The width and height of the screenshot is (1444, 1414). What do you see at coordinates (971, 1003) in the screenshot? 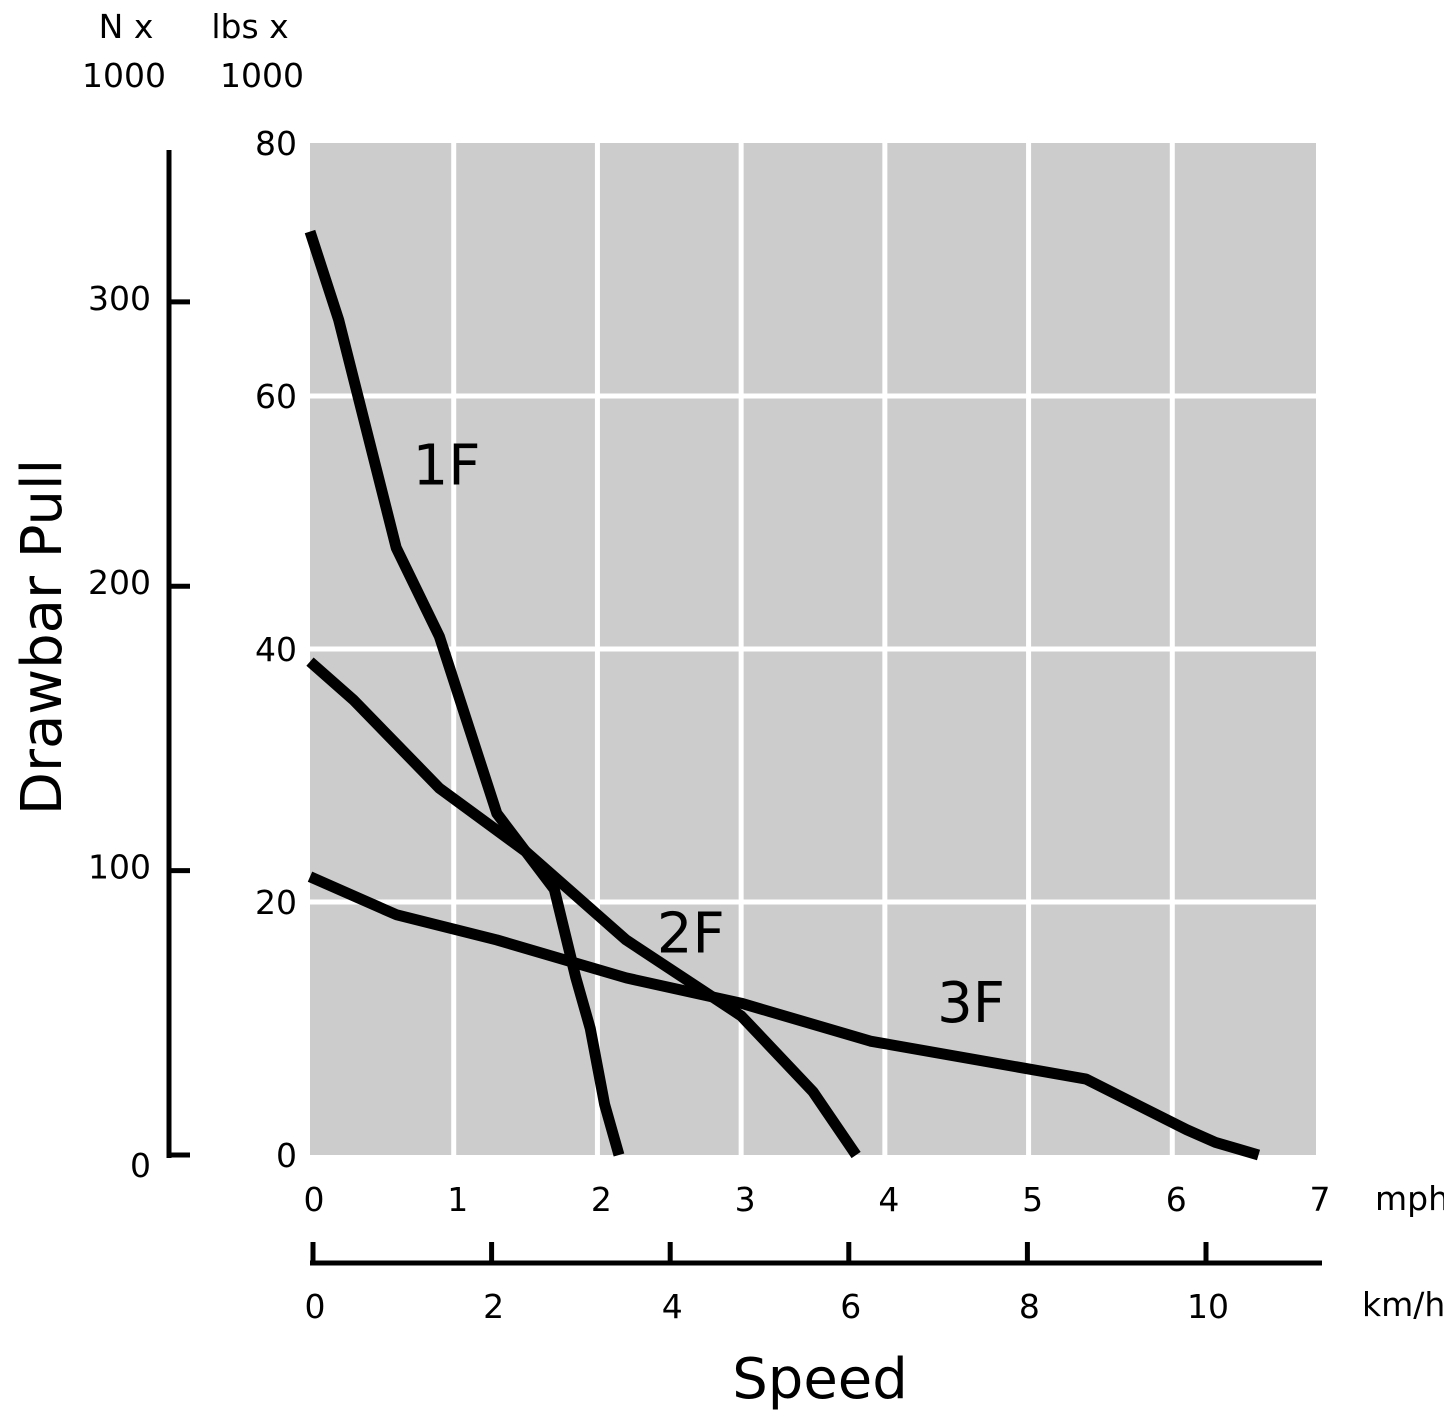
I see `series-label-3f: 3F` at bounding box center [971, 1003].